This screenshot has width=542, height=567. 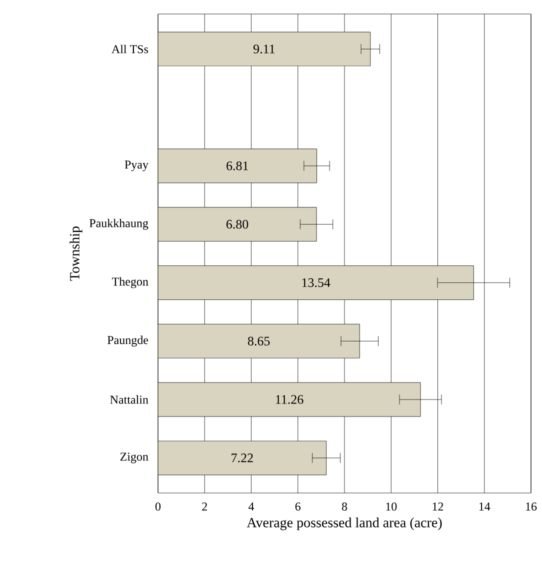 I want to click on y-tick-label: Pyay, so click(x=136, y=166).